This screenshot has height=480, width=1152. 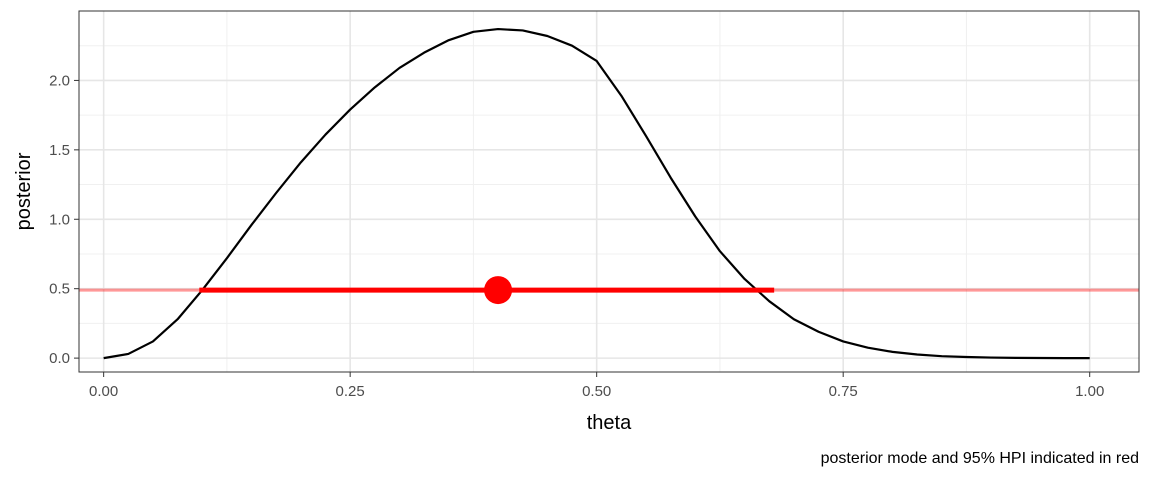 What do you see at coordinates (498, 290) in the screenshot?
I see `posterior-mode-point` at bounding box center [498, 290].